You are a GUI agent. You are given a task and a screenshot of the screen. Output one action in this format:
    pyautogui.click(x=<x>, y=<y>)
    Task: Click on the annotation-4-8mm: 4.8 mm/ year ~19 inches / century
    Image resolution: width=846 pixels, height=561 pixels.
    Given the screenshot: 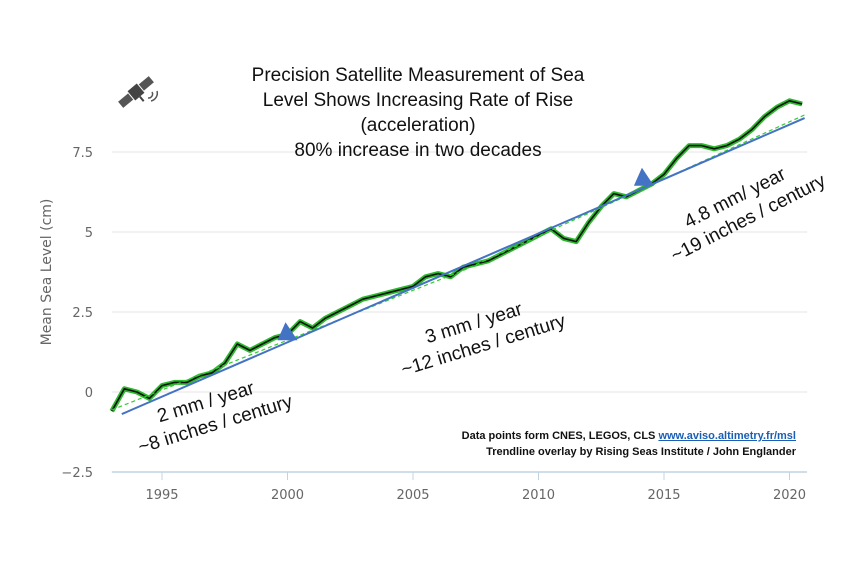 What is the action you would take?
    pyautogui.click(x=743, y=208)
    